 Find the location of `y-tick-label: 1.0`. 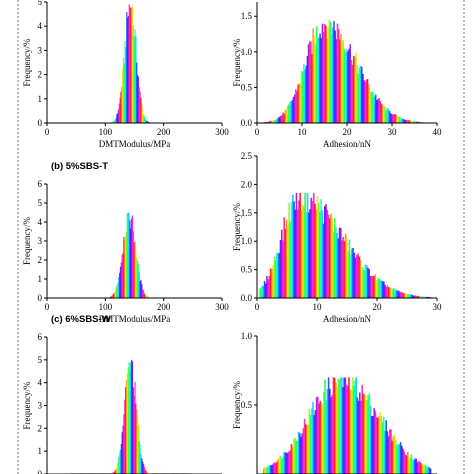

y-tick-label: 1.0 is located at coordinates (247, 52).